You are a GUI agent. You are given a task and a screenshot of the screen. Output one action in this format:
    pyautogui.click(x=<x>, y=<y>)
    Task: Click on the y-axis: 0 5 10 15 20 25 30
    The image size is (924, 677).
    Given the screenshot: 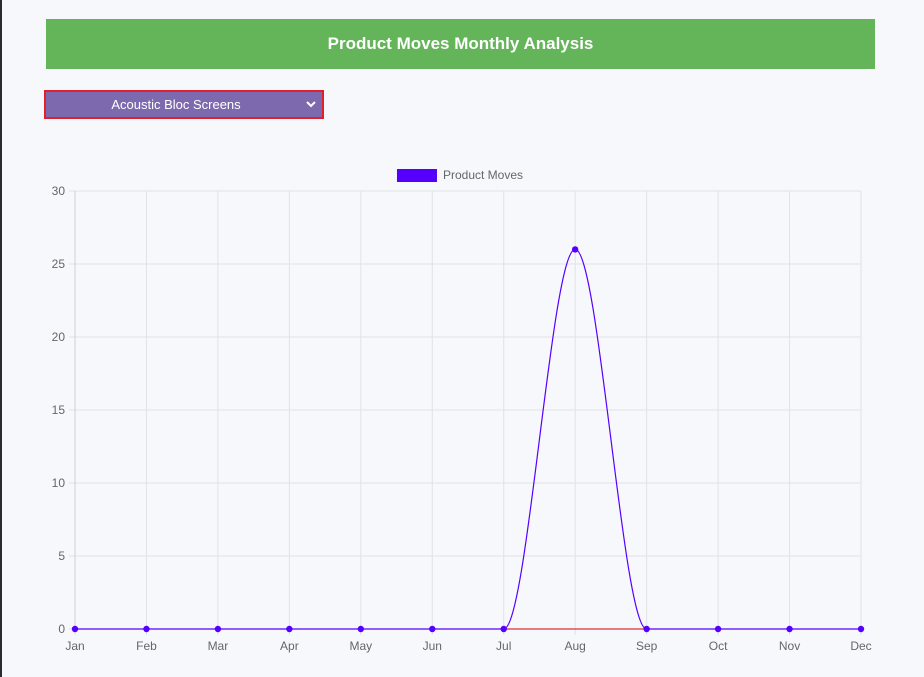 What is the action you would take?
    pyautogui.click(x=59, y=410)
    